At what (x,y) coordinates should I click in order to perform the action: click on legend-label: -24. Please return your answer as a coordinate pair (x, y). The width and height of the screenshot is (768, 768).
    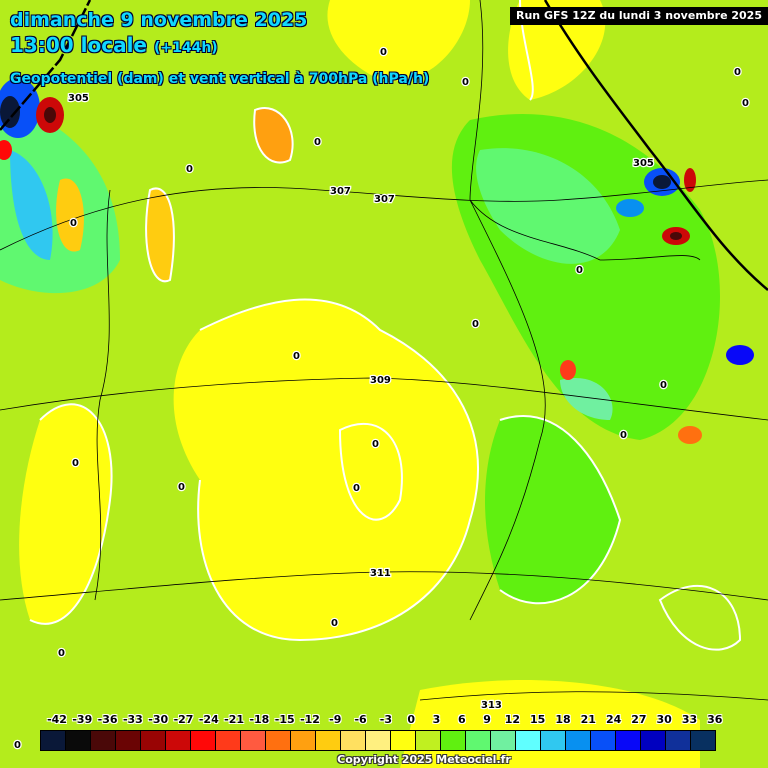
    Looking at the image, I should click on (208, 719).